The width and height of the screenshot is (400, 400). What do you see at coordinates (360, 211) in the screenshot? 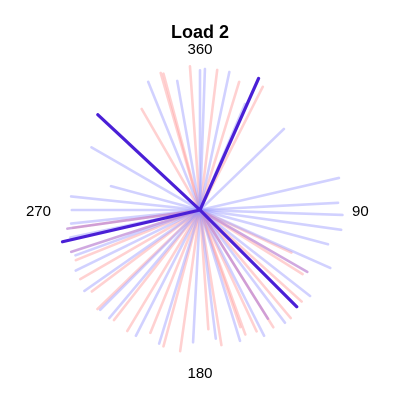
I see `direction-label-east: 90` at bounding box center [360, 211].